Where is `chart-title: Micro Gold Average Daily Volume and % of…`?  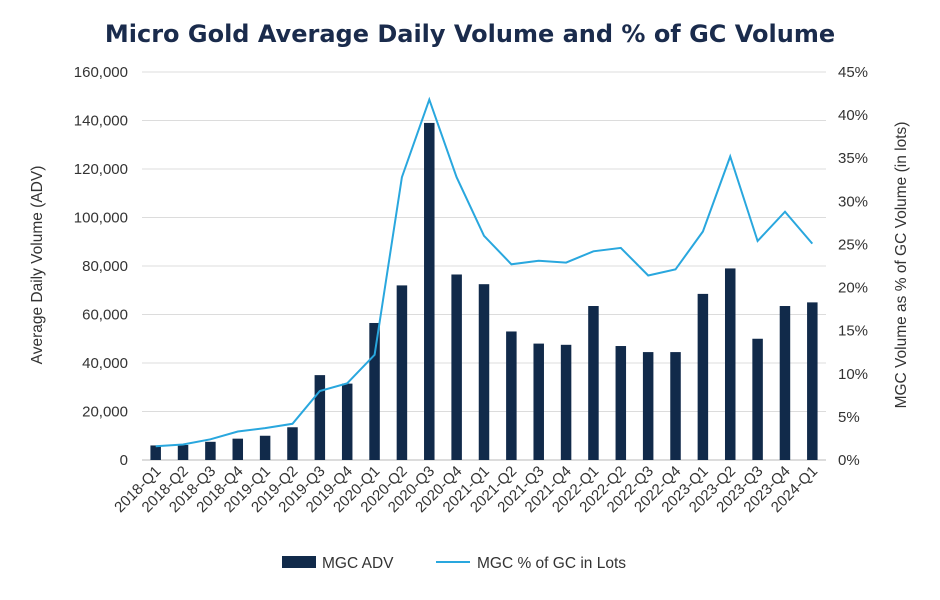
chart-title: Micro Gold Average Daily Volume and % of… is located at coordinates (470, 34).